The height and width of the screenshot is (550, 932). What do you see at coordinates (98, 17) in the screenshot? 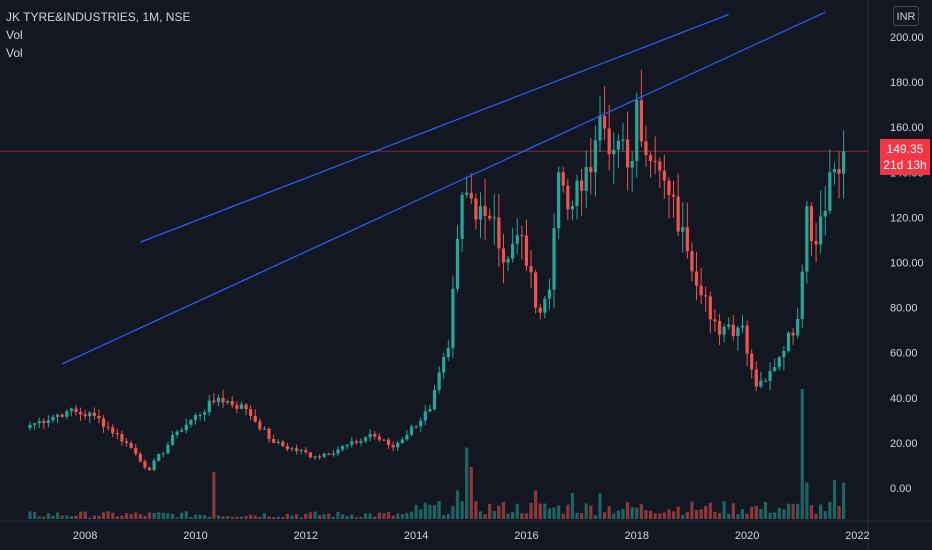
I see `symbol-title: JK TYRE&INDUSTRIES, 1M, NSE` at bounding box center [98, 17].